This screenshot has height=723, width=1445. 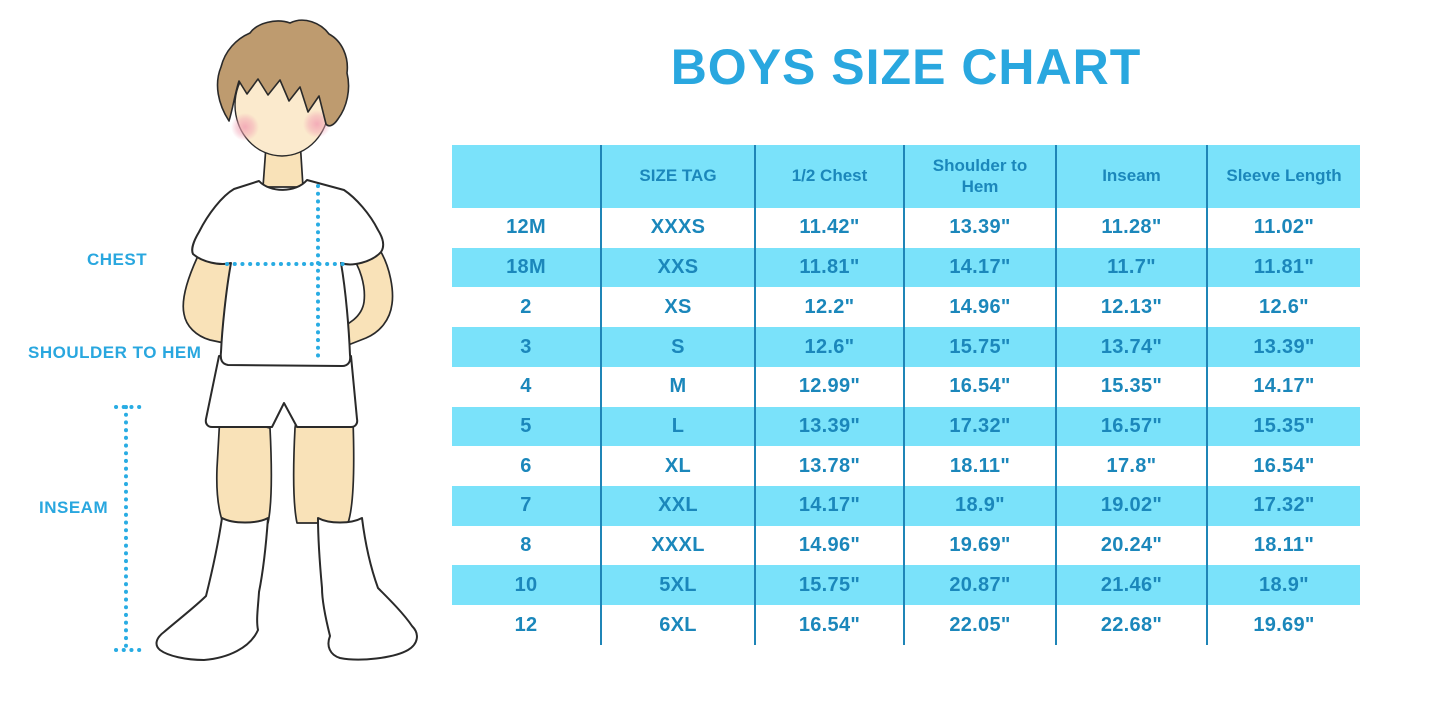 I want to click on size-cell: 3, so click(x=527, y=347).